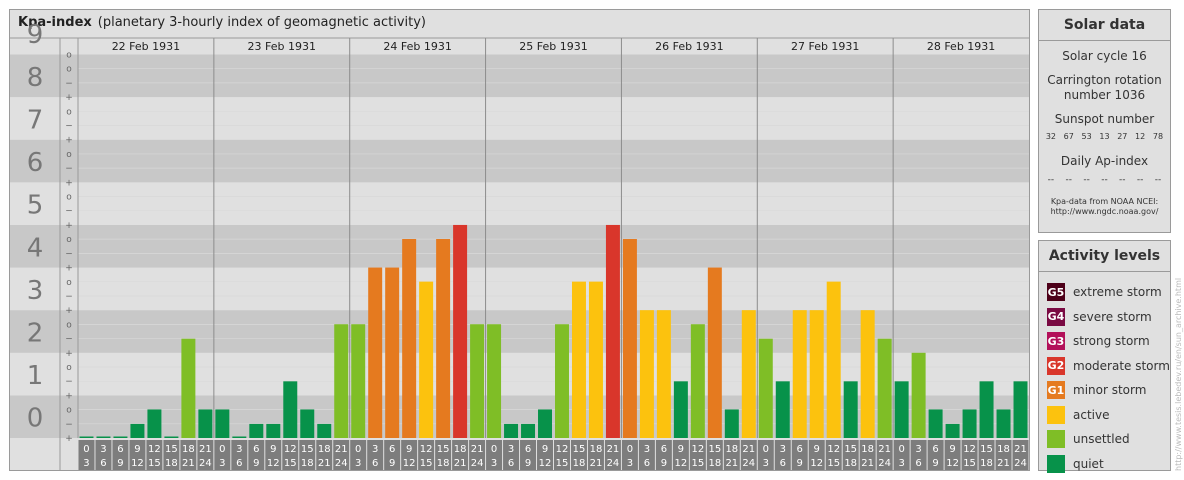  Describe the element at coordinates (35, 376) in the screenshot. I see `y-tick-label: 1` at that location.